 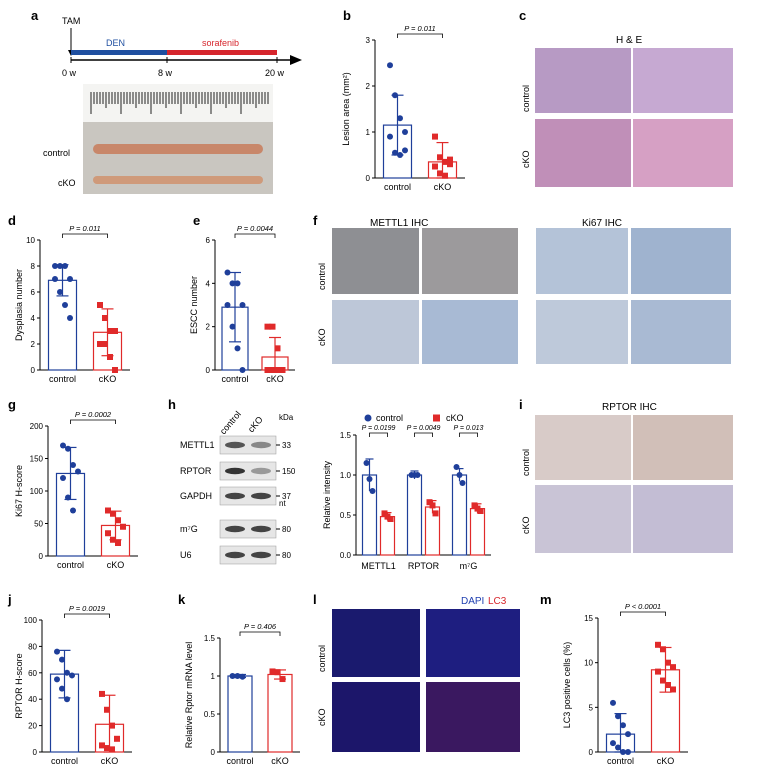 I want to click on tam-label: TAM, so click(x=71, y=21).